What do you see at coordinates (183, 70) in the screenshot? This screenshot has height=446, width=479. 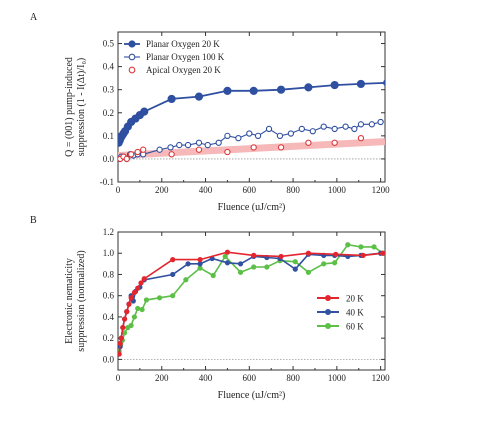 I see `legend-label-apical-20k: Apical Oxygen 20 K` at bounding box center [183, 70].